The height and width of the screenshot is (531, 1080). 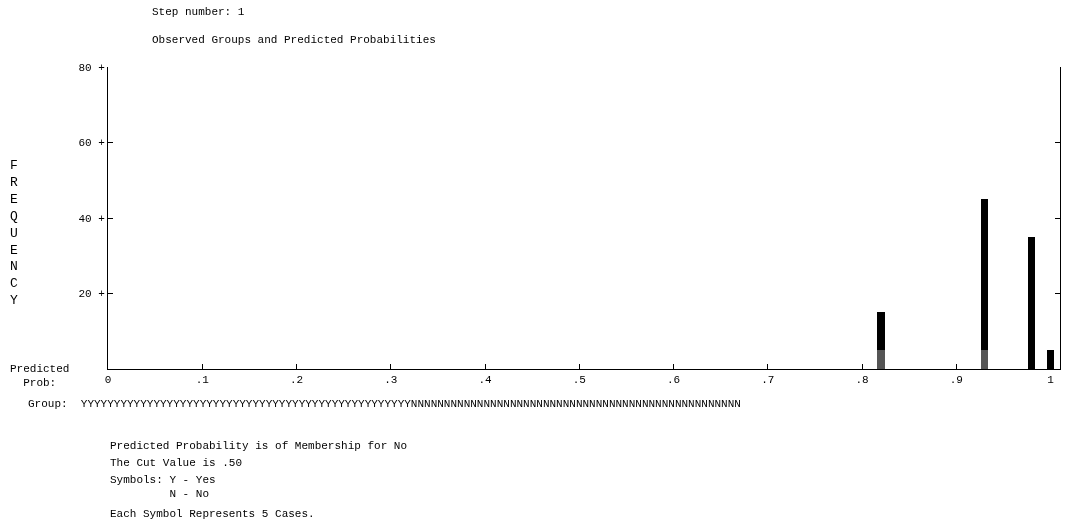 What do you see at coordinates (294, 40) in the screenshot?
I see `chart-subtitle: Observed Groups and Predicted Probabilities` at bounding box center [294, 40].